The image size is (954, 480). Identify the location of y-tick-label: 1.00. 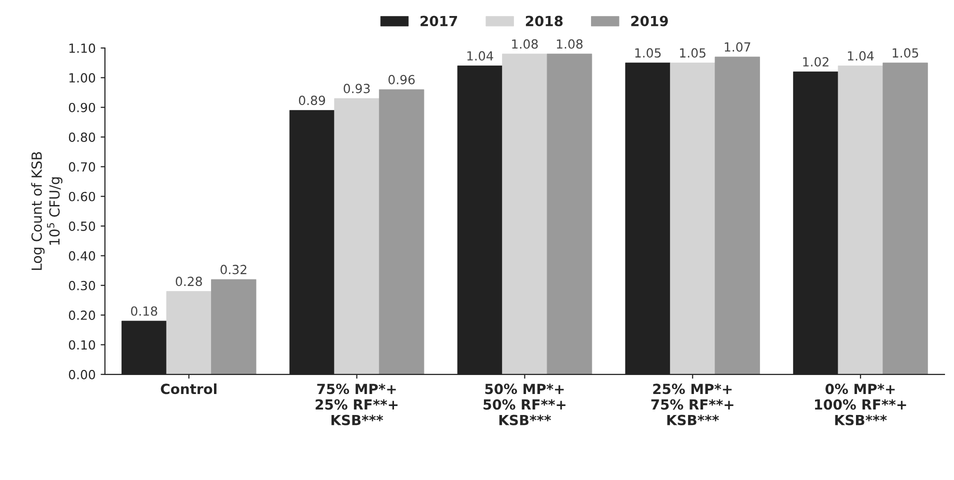
(82, 78).